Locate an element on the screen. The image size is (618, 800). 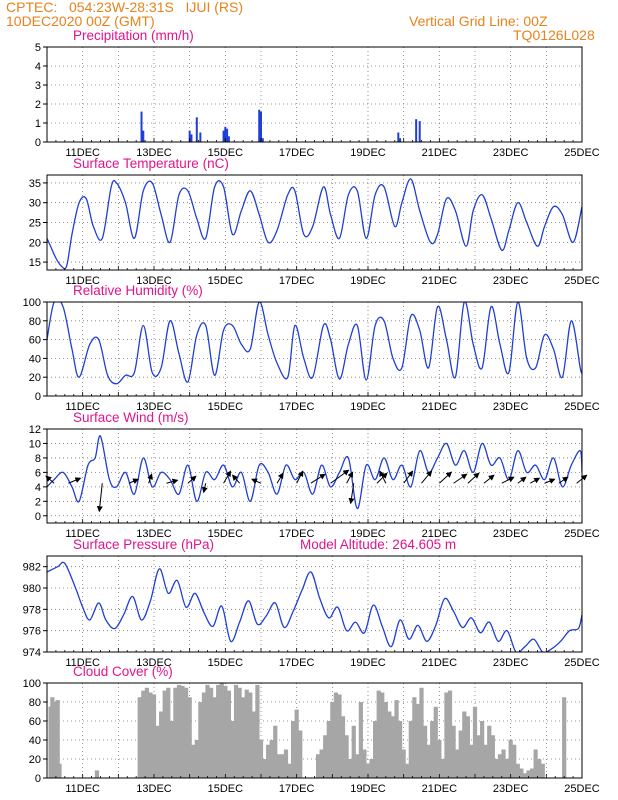
header-grid-note: Vertical Grid Line: 00Z is located at coordinates (478, 21).